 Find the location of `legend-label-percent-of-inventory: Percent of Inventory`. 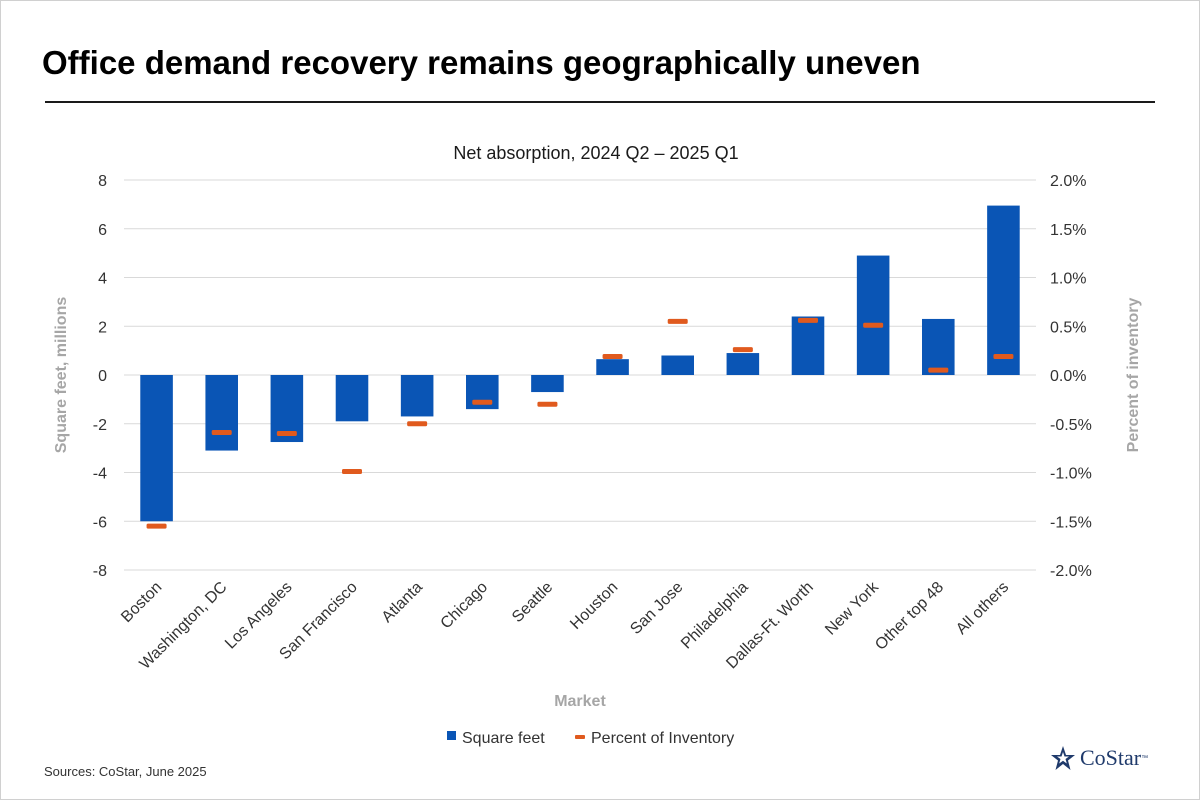

legend-label-percent-of-inventory: Percent of Inventory is located at coordinates (662, 738).